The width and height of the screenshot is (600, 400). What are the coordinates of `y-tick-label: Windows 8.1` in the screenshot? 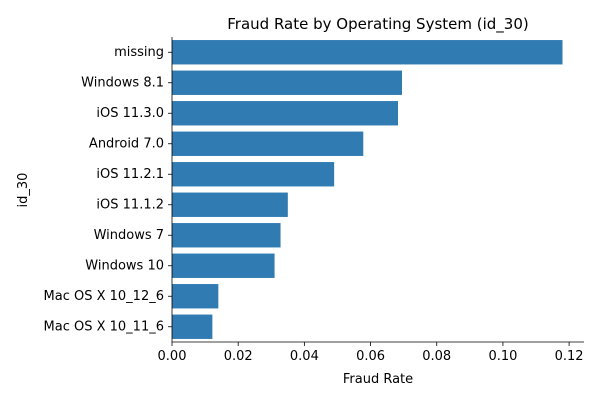 It's located at (122, 82).